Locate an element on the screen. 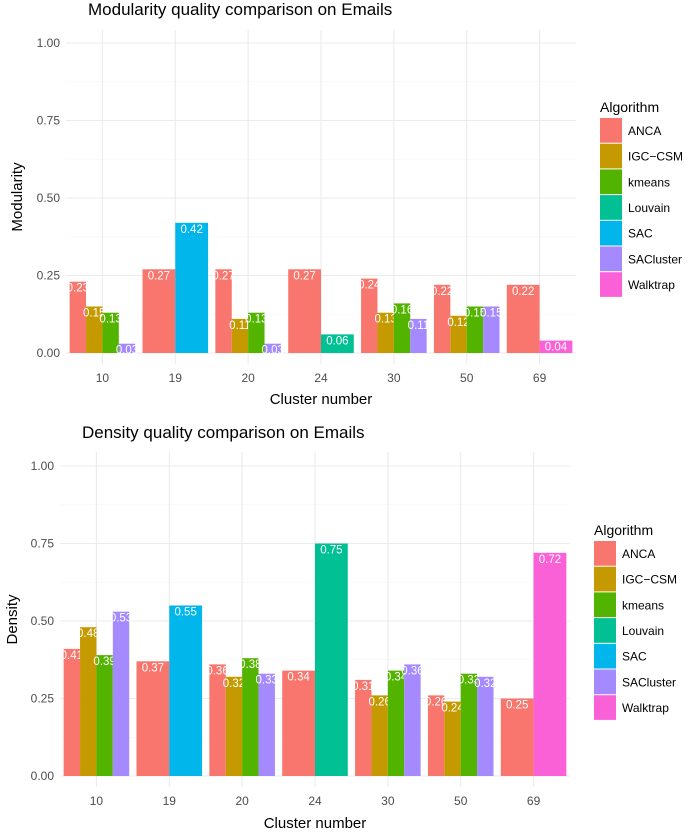 This screenshot has width=688, height=832. modularity-bar-label: 0.16 is located at coordinates (402, 310).